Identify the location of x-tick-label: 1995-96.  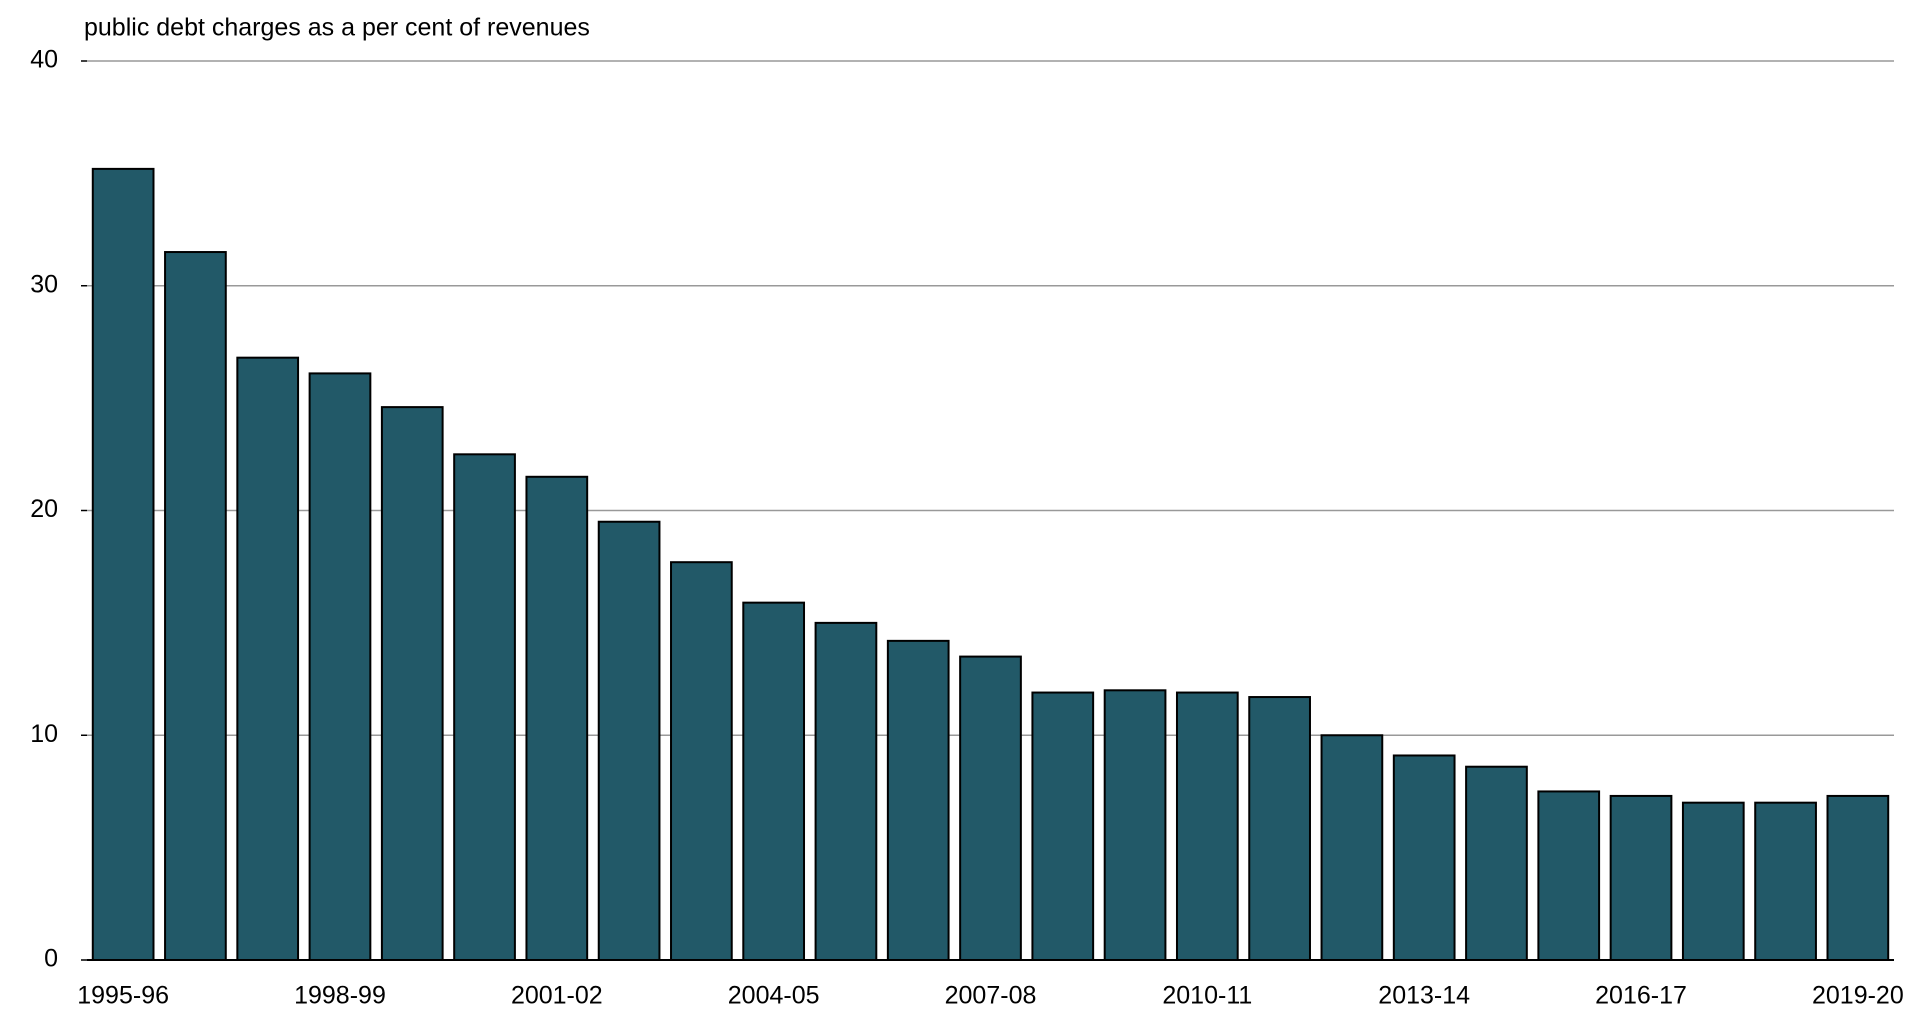
(123, 996).